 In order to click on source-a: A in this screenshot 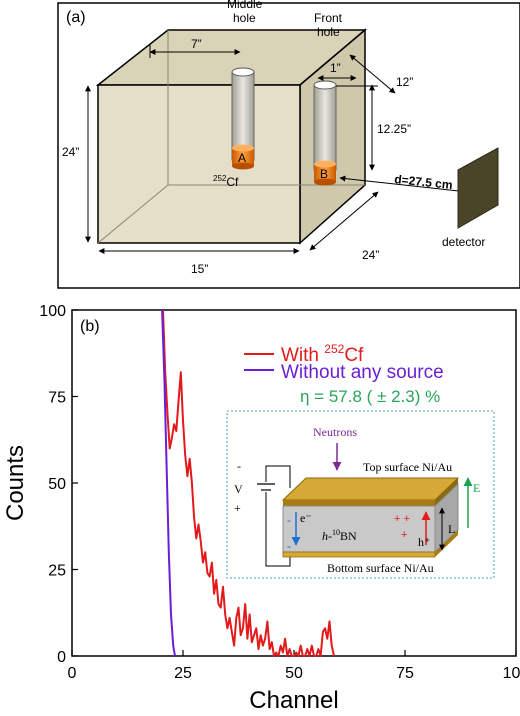, I will do `click(243, 157)`.